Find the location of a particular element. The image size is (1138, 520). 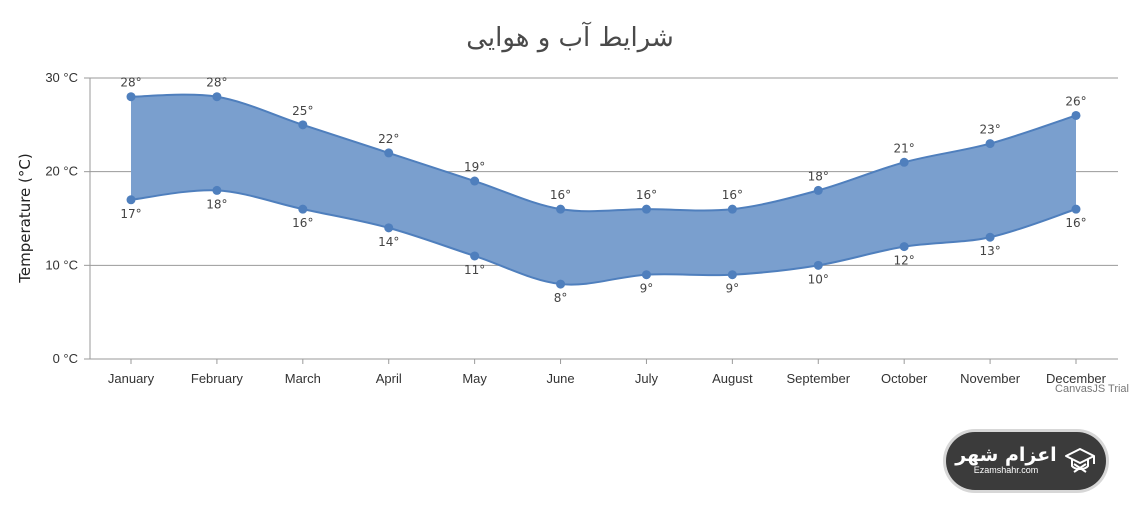

logo-text: اعزام شهر Ezamshahr.com is located at coordinates (1006, 460).